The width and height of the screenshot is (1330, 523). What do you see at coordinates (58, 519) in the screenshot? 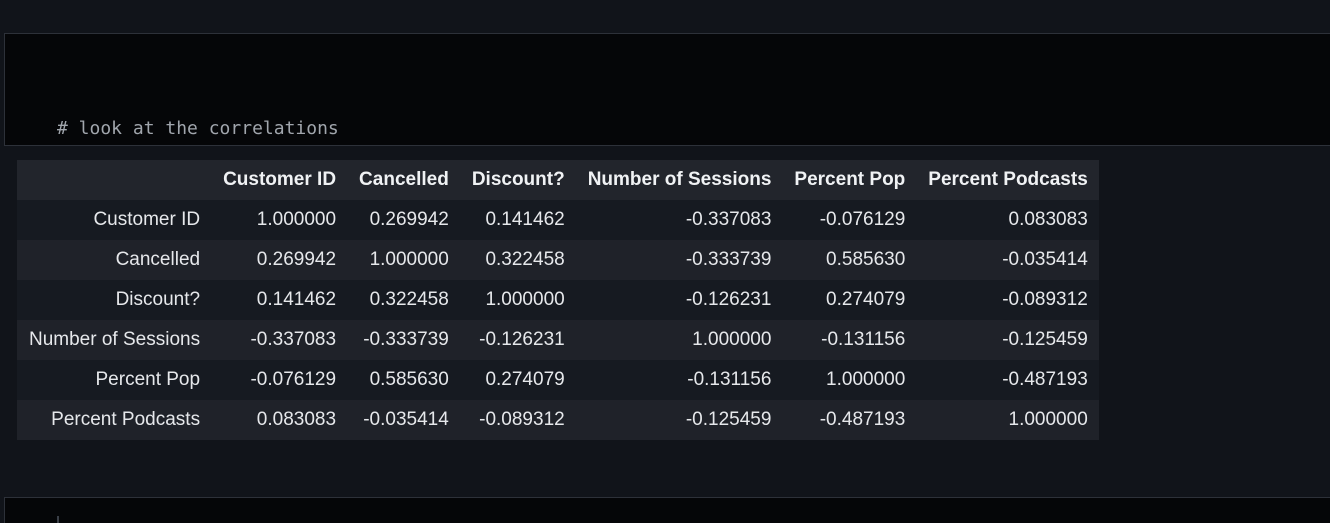
I see `cell-gutter` at bounding box center [58, 519].